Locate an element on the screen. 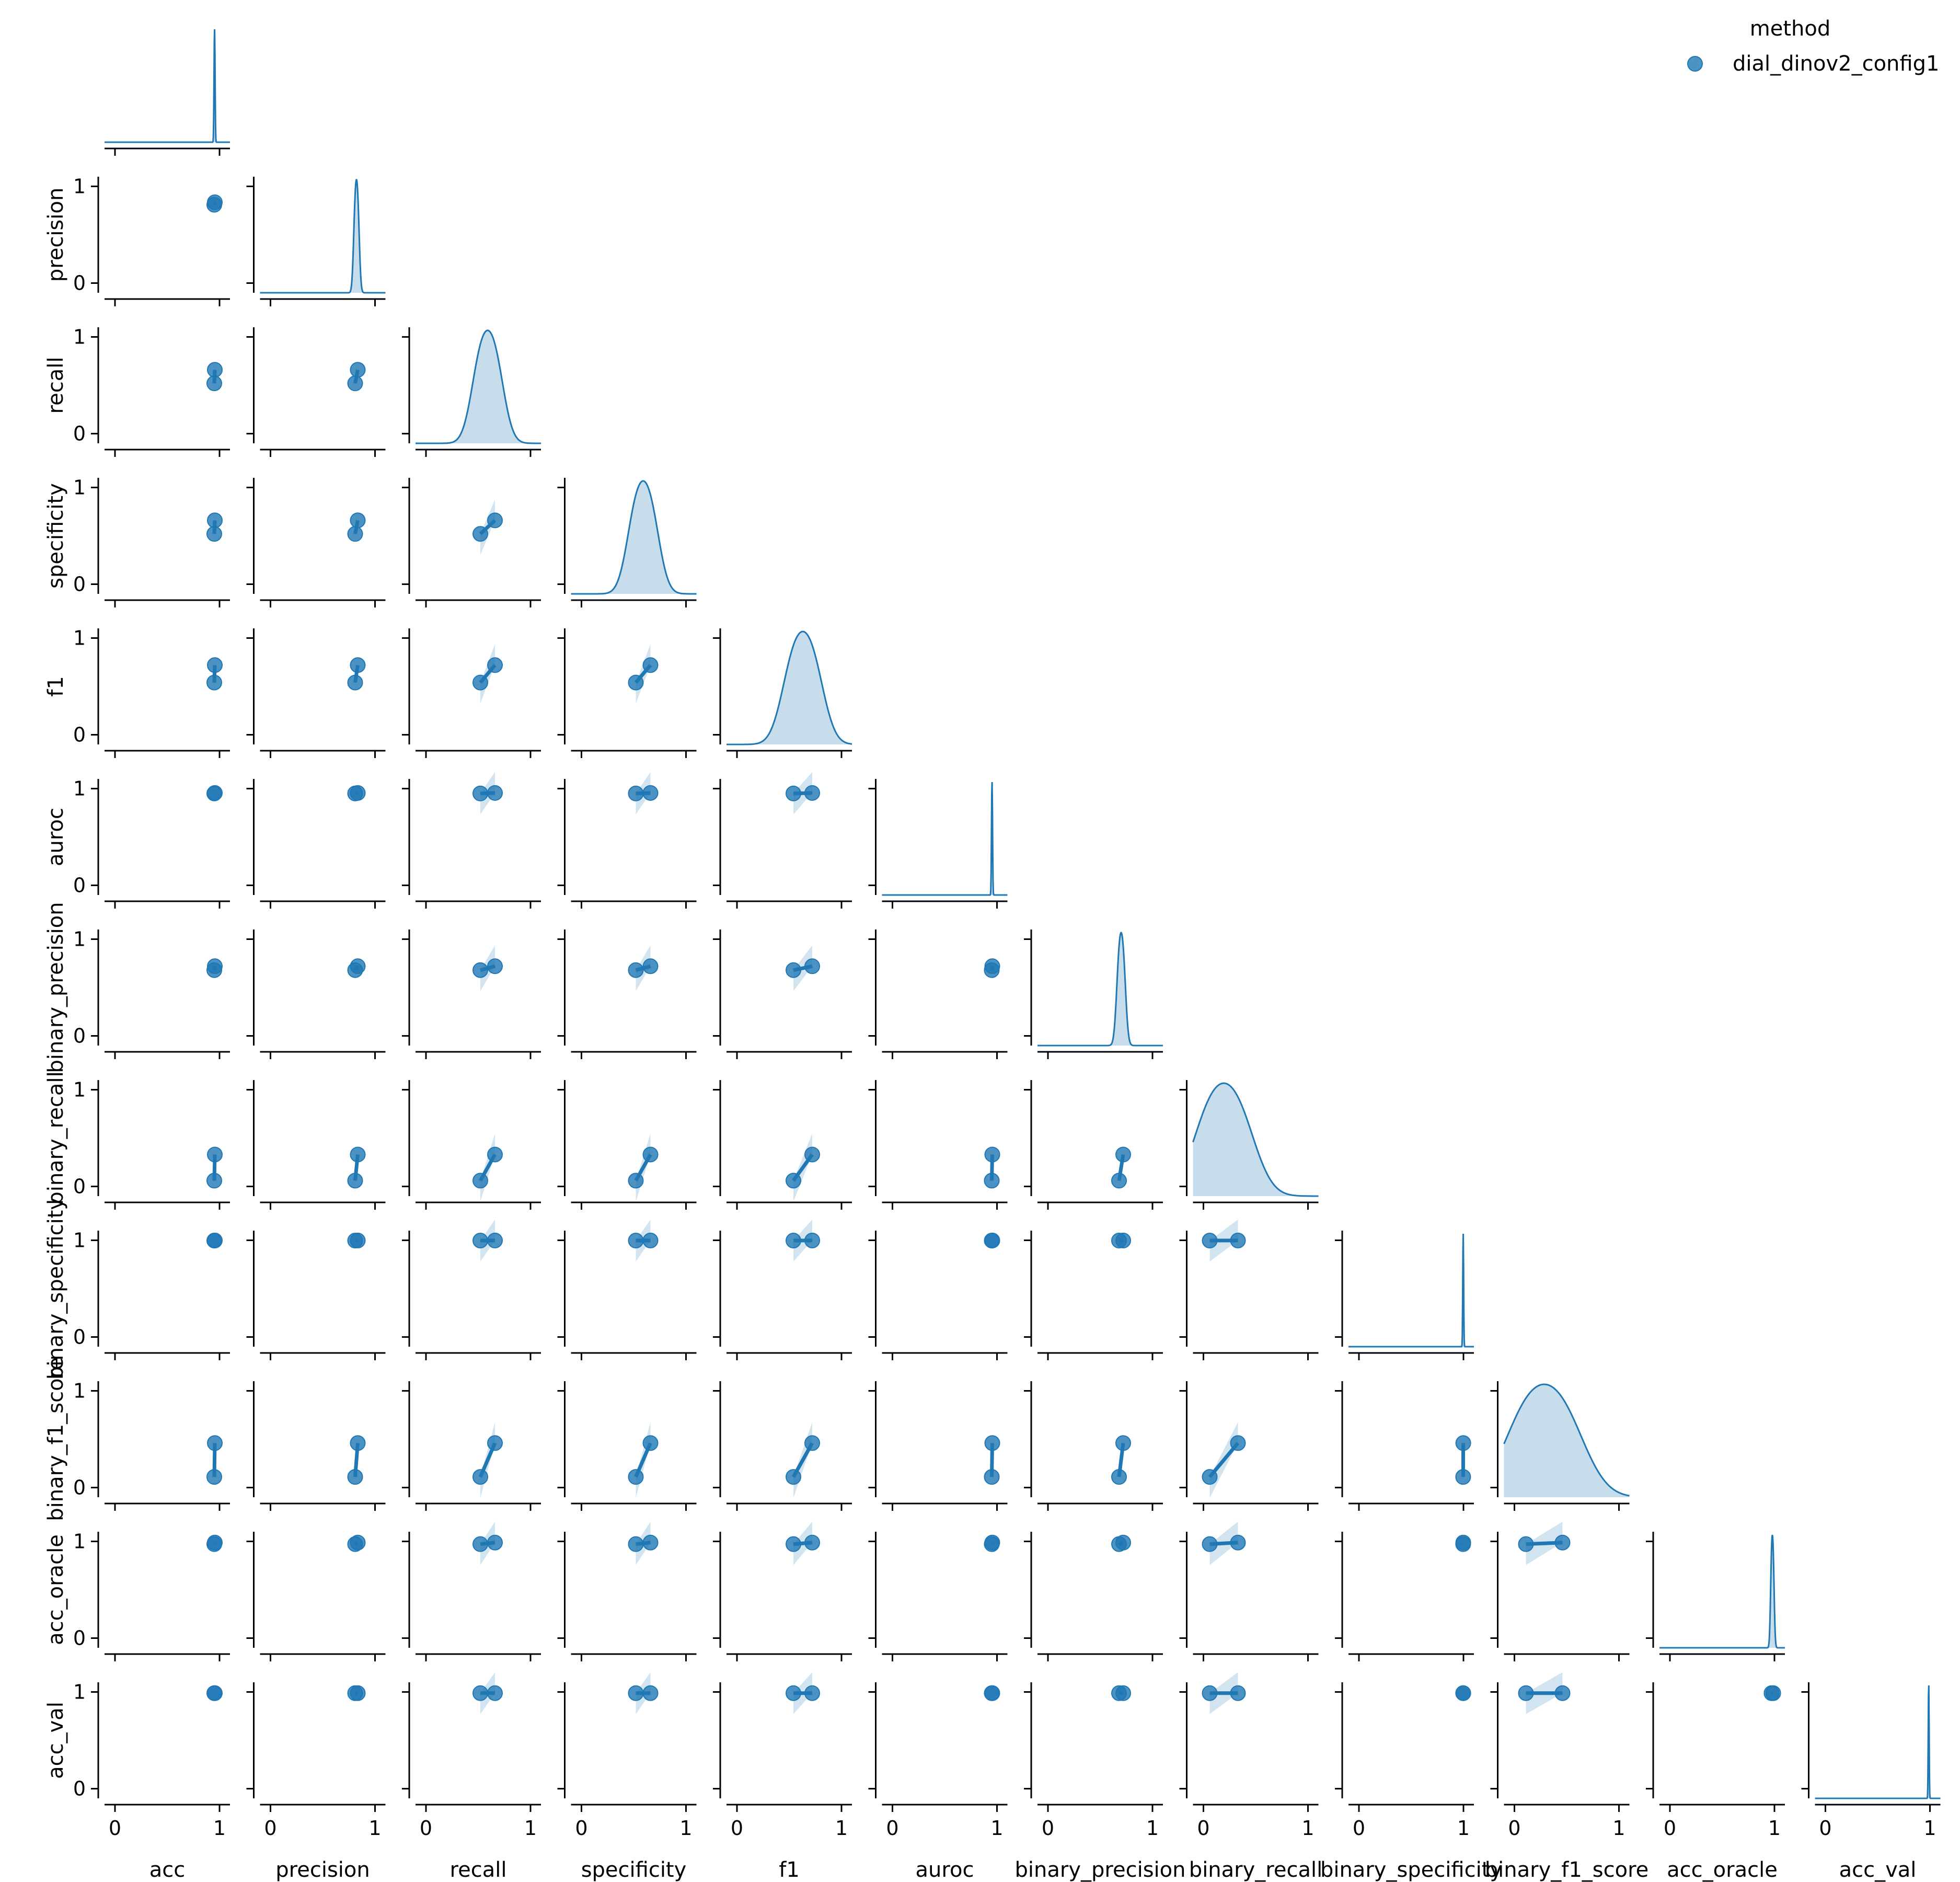  panel-auroc-vs-f1 is located at coordinates (782, 840).